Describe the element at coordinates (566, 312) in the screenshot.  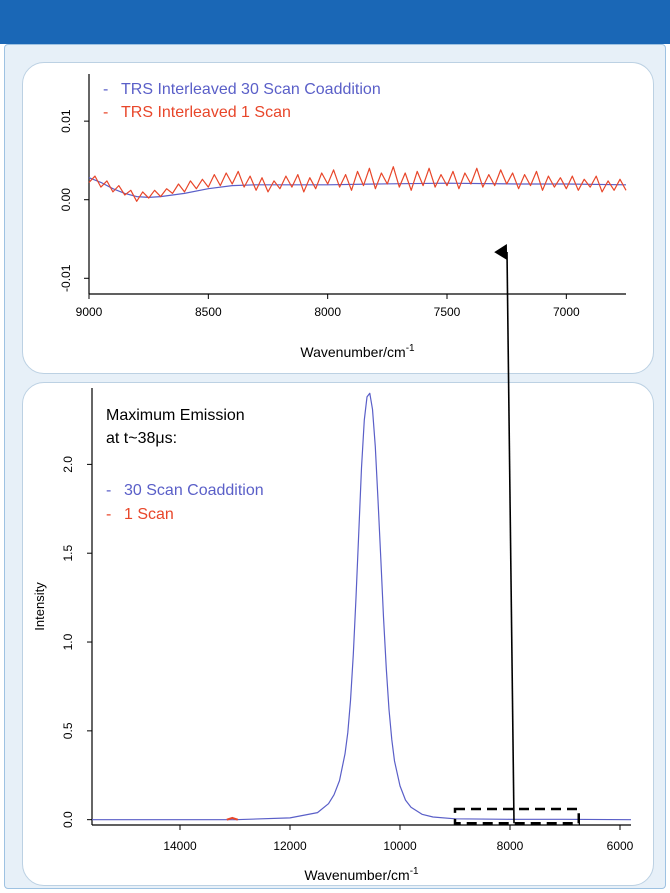
I see `x-tick-label: 7000` at that location.